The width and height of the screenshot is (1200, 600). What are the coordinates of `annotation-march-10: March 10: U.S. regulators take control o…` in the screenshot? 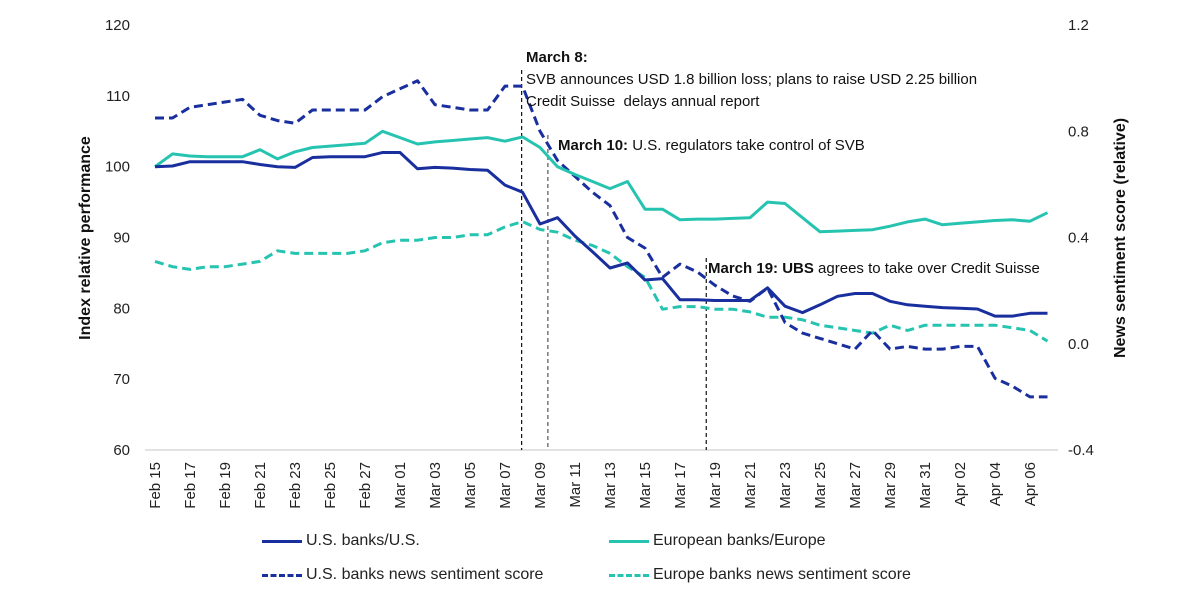 It's located at (711, 145).